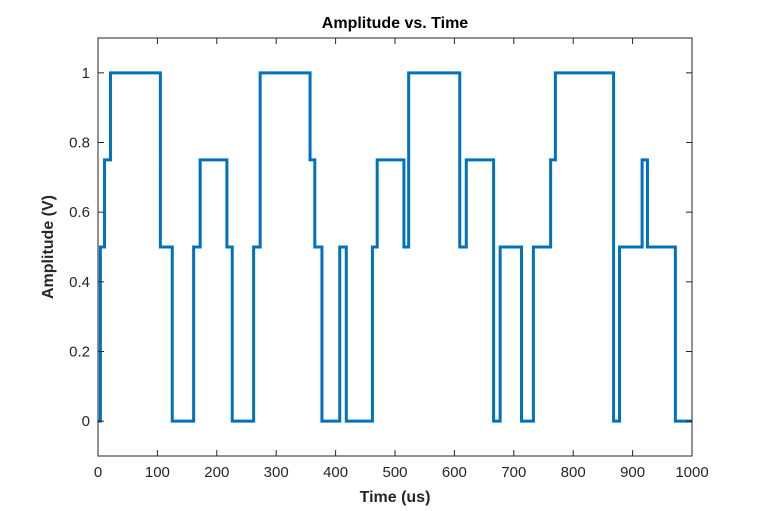 Image resolution: width=763 pixels, height=511 pixels. I want to click on x-tick-label: 800, so click(573, 472).